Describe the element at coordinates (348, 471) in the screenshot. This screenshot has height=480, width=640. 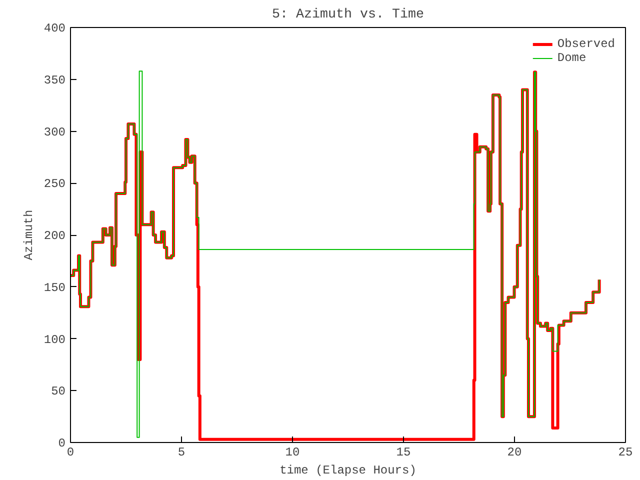
I see `x-axis-title: time (Elapse Hours)` at that location.